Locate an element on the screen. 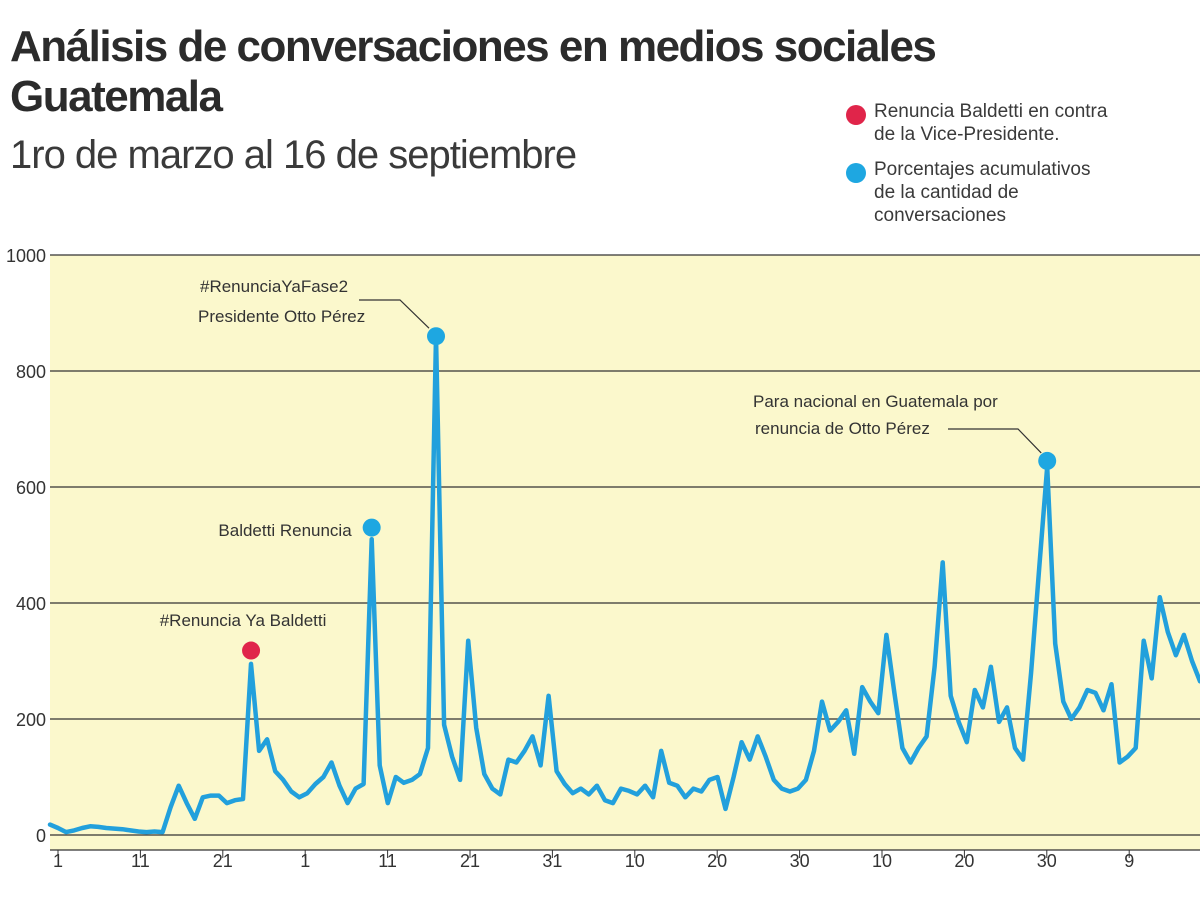  x-tick-label: 31 is located at coordinates (552, 861).